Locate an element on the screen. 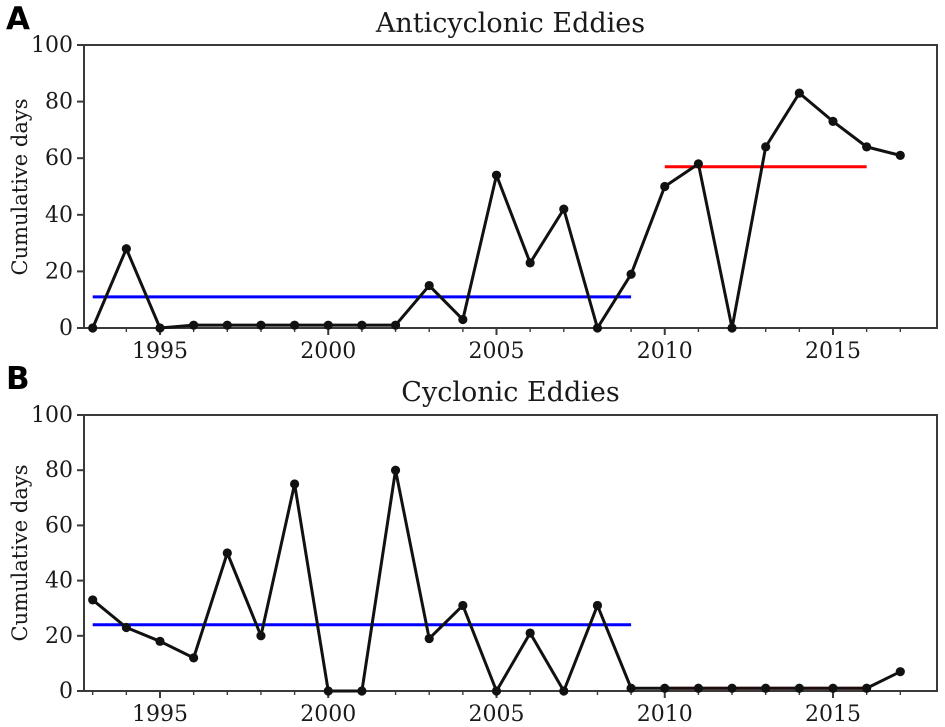  panel-a-label: A is located at coordinates (18, 19).